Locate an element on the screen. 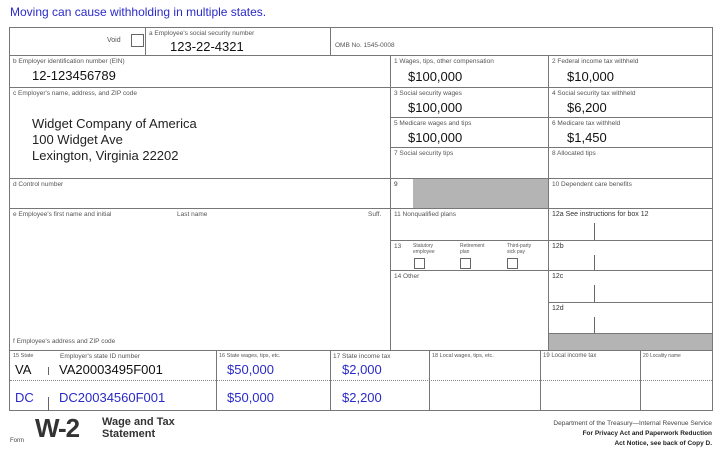 This screenshot has height=457, width=720. void-checkbox is located at coordinates (137, 40).